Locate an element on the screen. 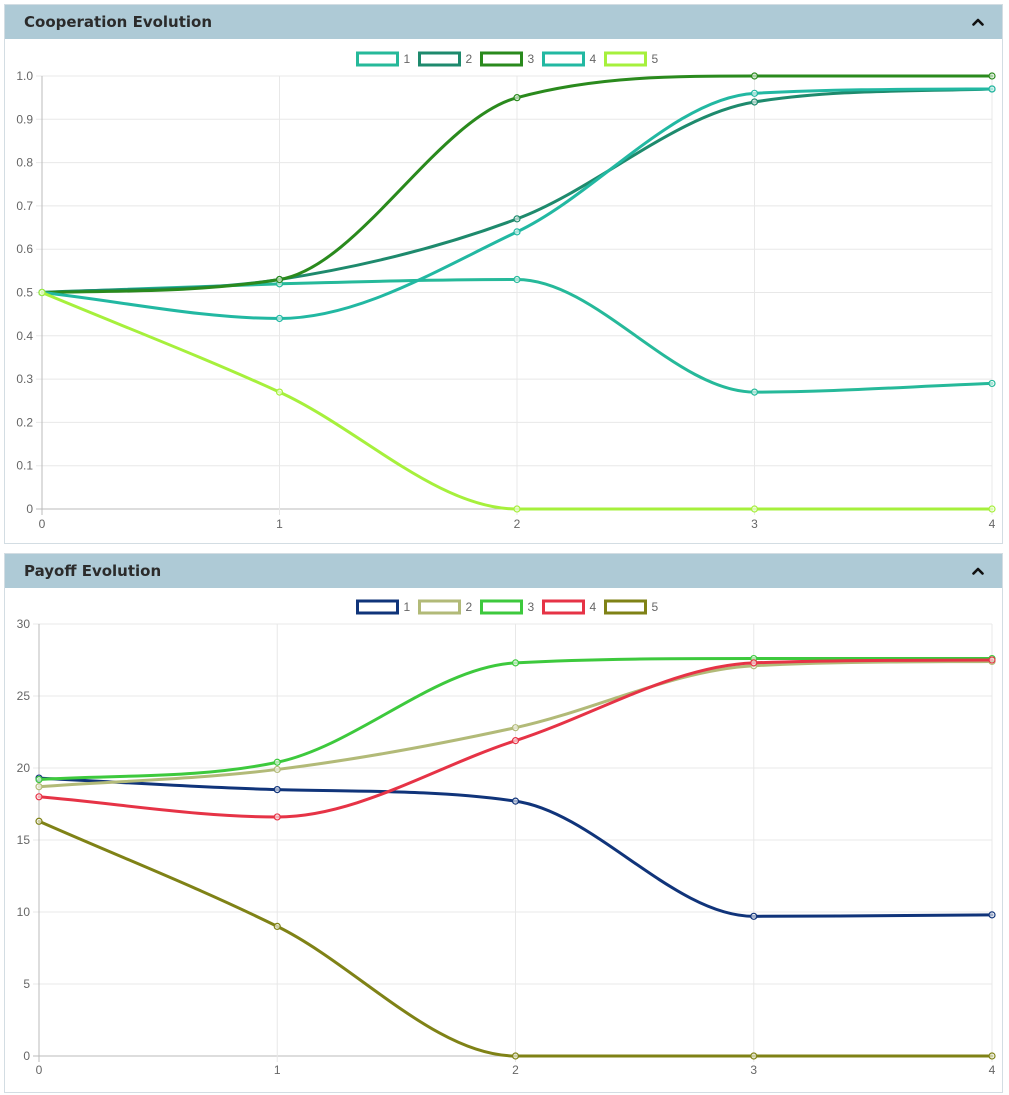 The width and height of the screenshot is (1009, 1095). y-tick-label: 1.0 is located at coordinates (24, 76).